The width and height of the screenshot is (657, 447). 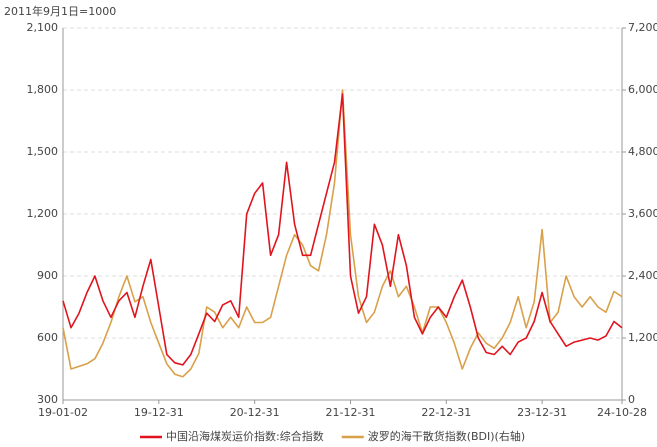 What do you see at coordinates (43, 27) in the screenshot?
I see `y-tick-label: 2,100` at bounding box center [43, 27].